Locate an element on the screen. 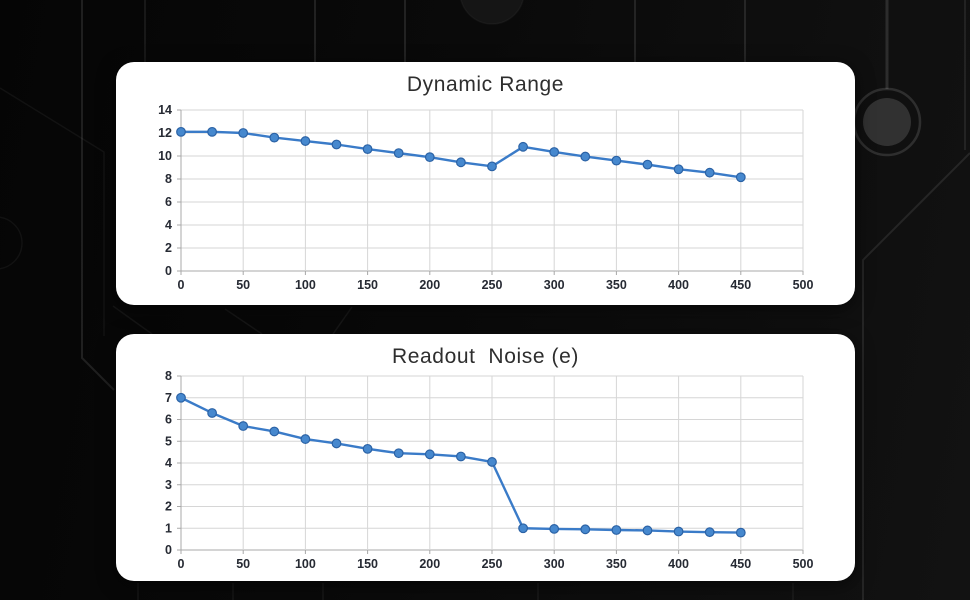 The image size is (970, 600). svg-text: 12 is located at coordinates (165, 133).